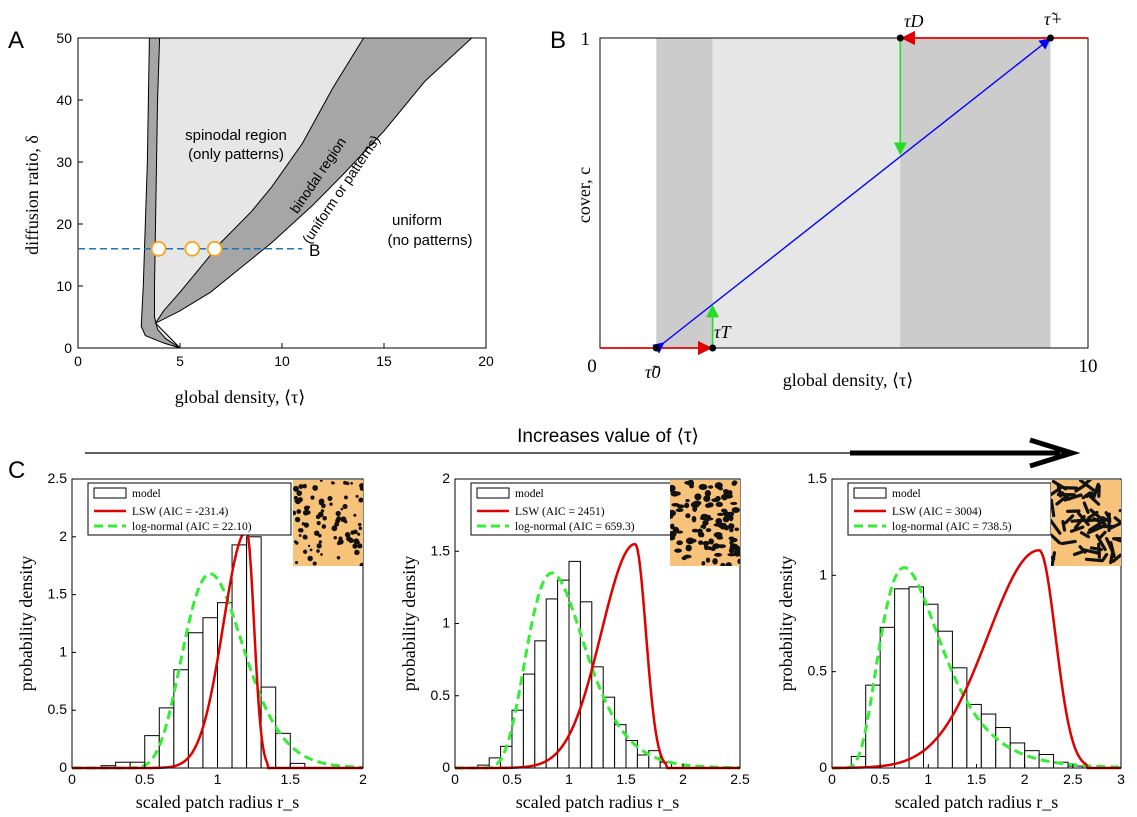 Image resolution: width=1137 pixels, height=817 pixels. Describe the element at coordinates (417, 220) in the screenshot. I see `uniform-label-1: uniform` at that location.